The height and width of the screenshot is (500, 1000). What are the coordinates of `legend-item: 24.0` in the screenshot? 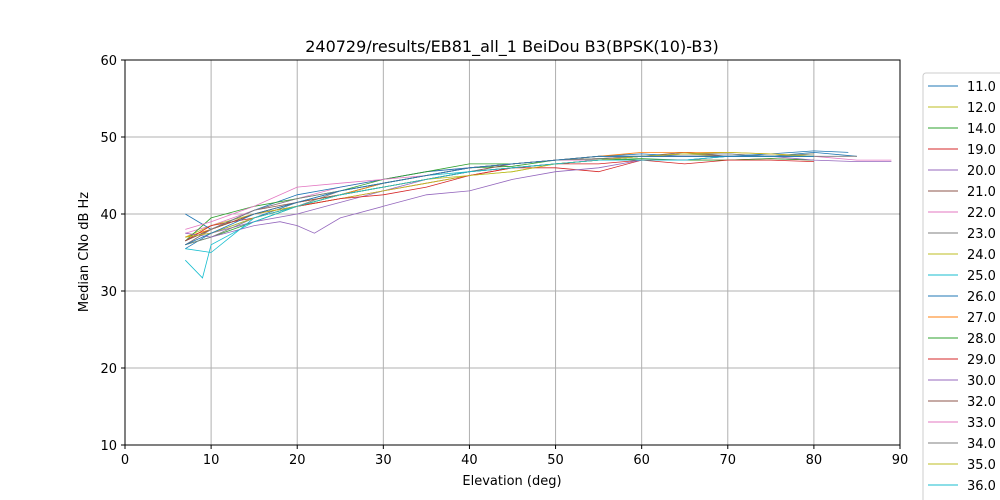 It's located at (962, 255).